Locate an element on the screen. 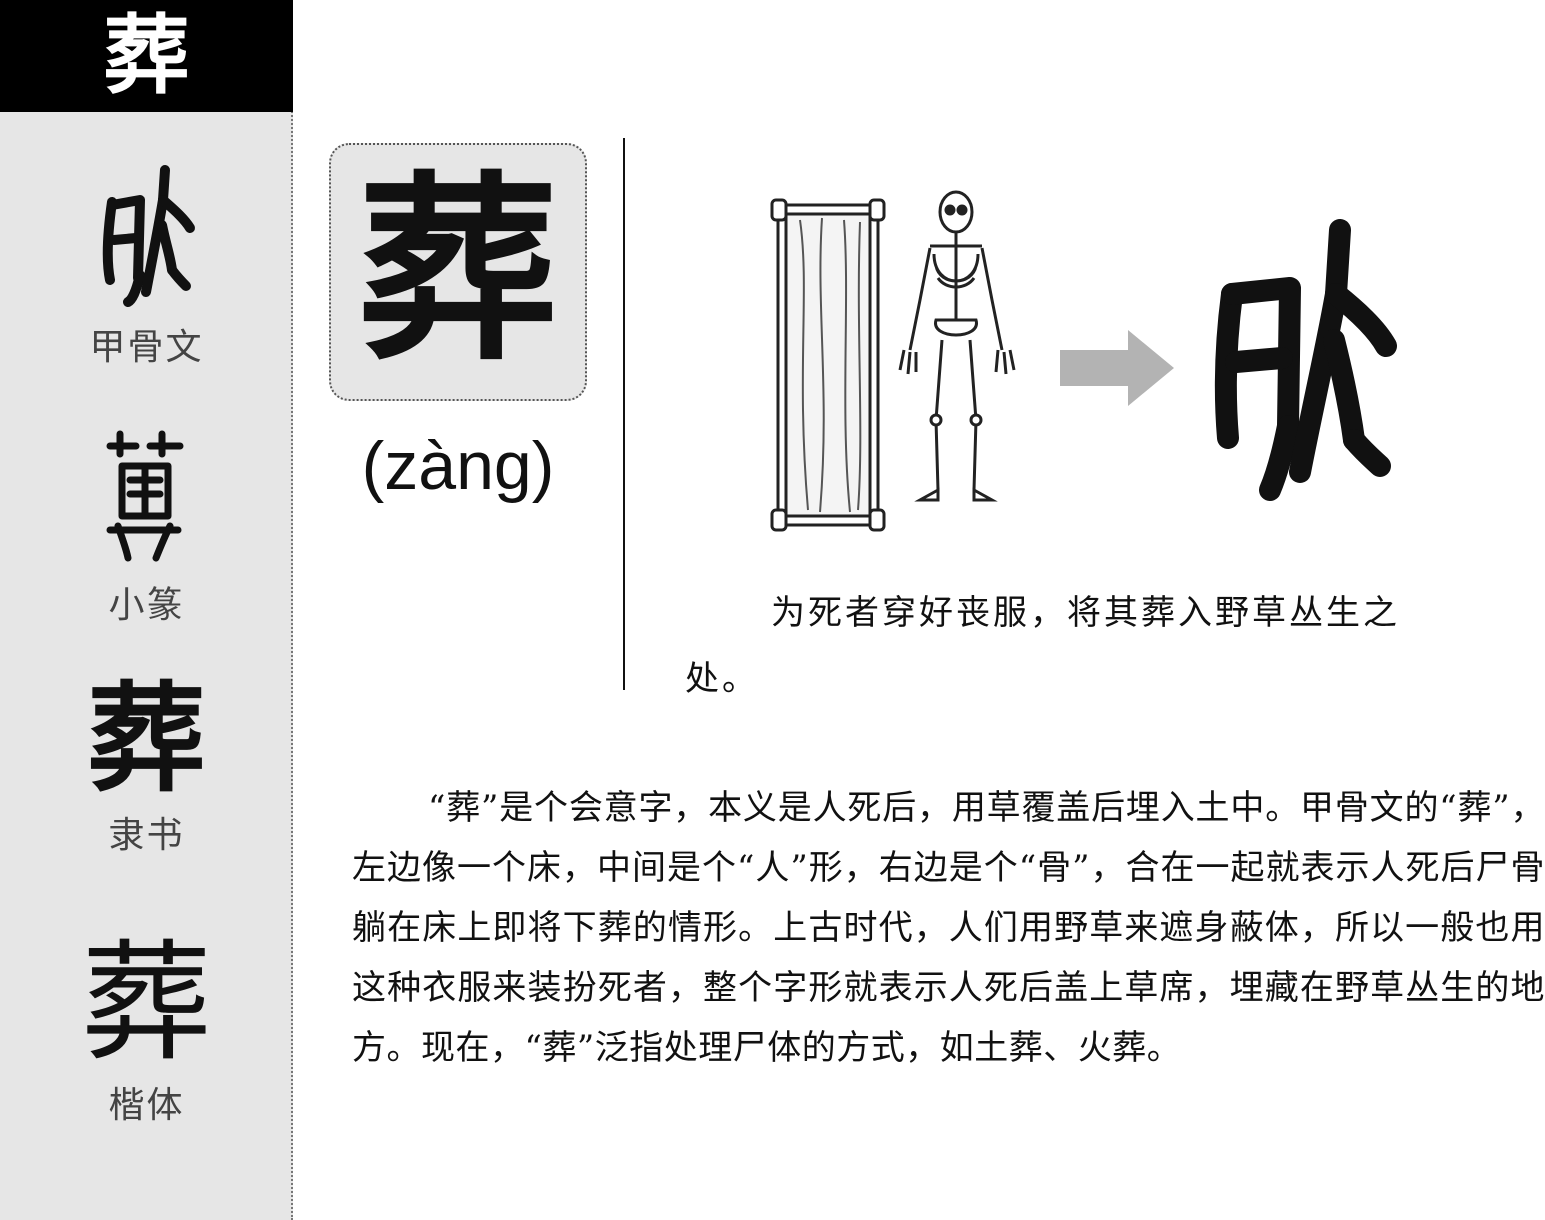  clerical-script-glyph: 葬 is located at coordinates (146, 739).